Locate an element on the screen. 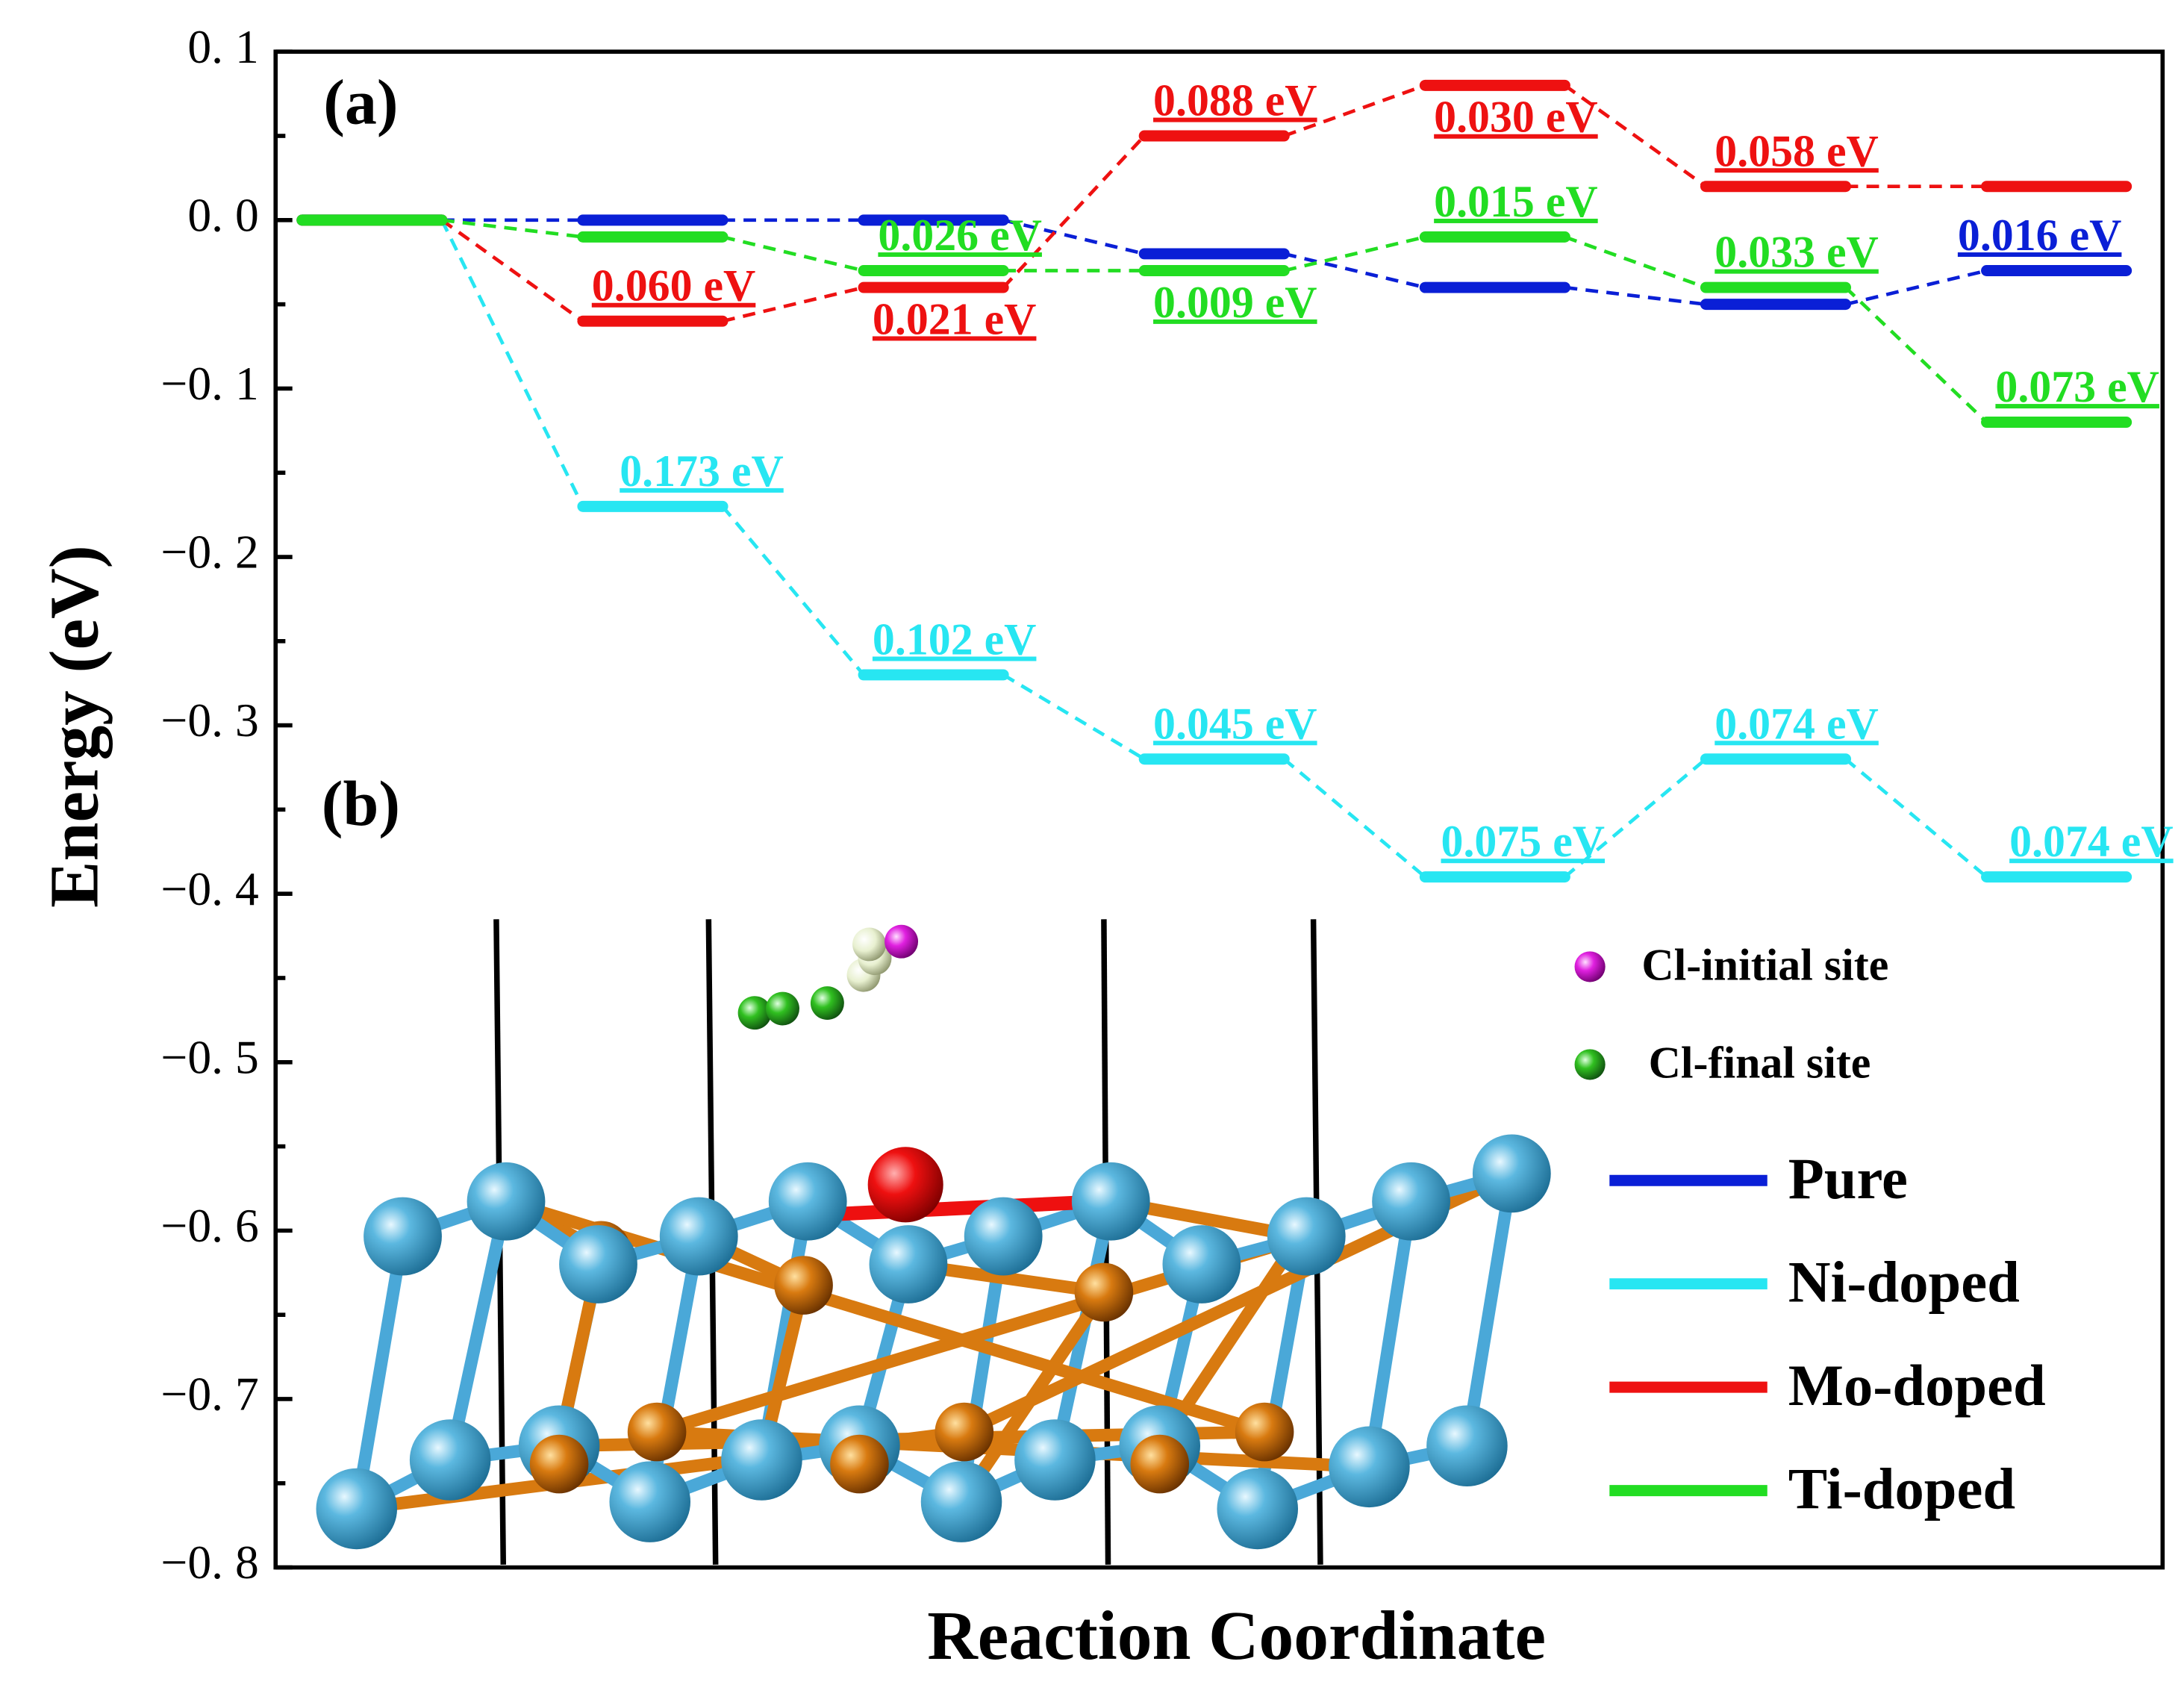 The width and height of the screenshot is (2184, 1682). value-label: 0.021 eV is located at coordinates (955, 318).